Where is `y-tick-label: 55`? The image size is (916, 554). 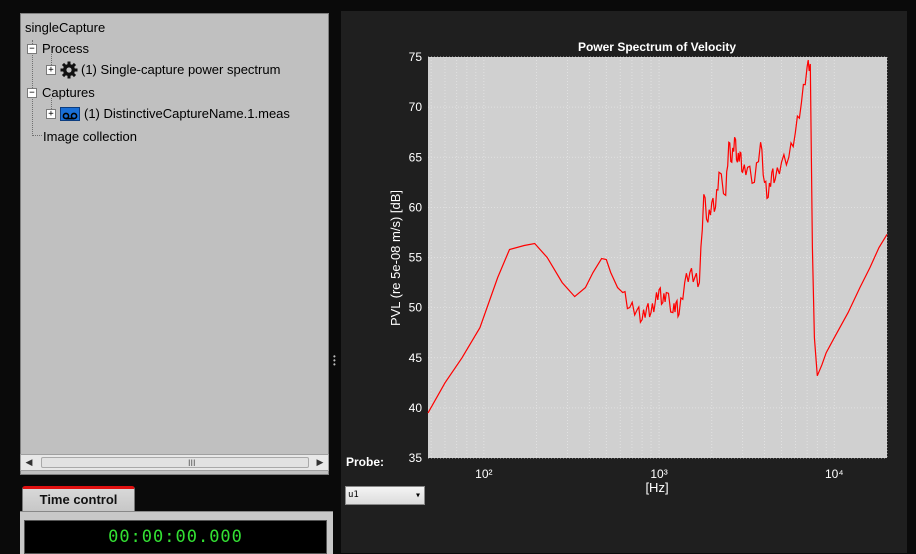
y-tick-label: 55 is located at coordinates (416, 258).